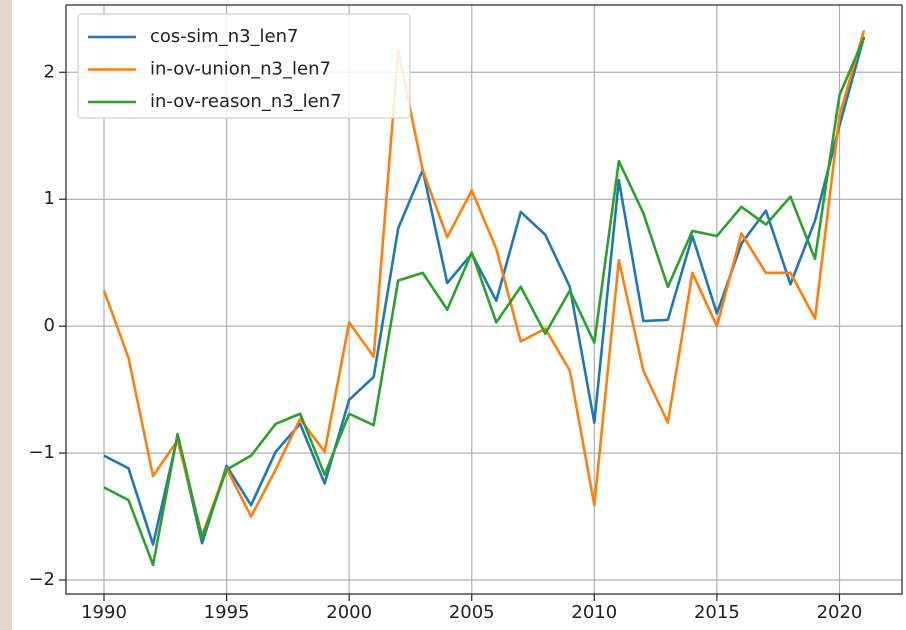  Describe the element at coordinates (349, 612) in the screenshot. I see `x-tick-label: 2000` at that location.